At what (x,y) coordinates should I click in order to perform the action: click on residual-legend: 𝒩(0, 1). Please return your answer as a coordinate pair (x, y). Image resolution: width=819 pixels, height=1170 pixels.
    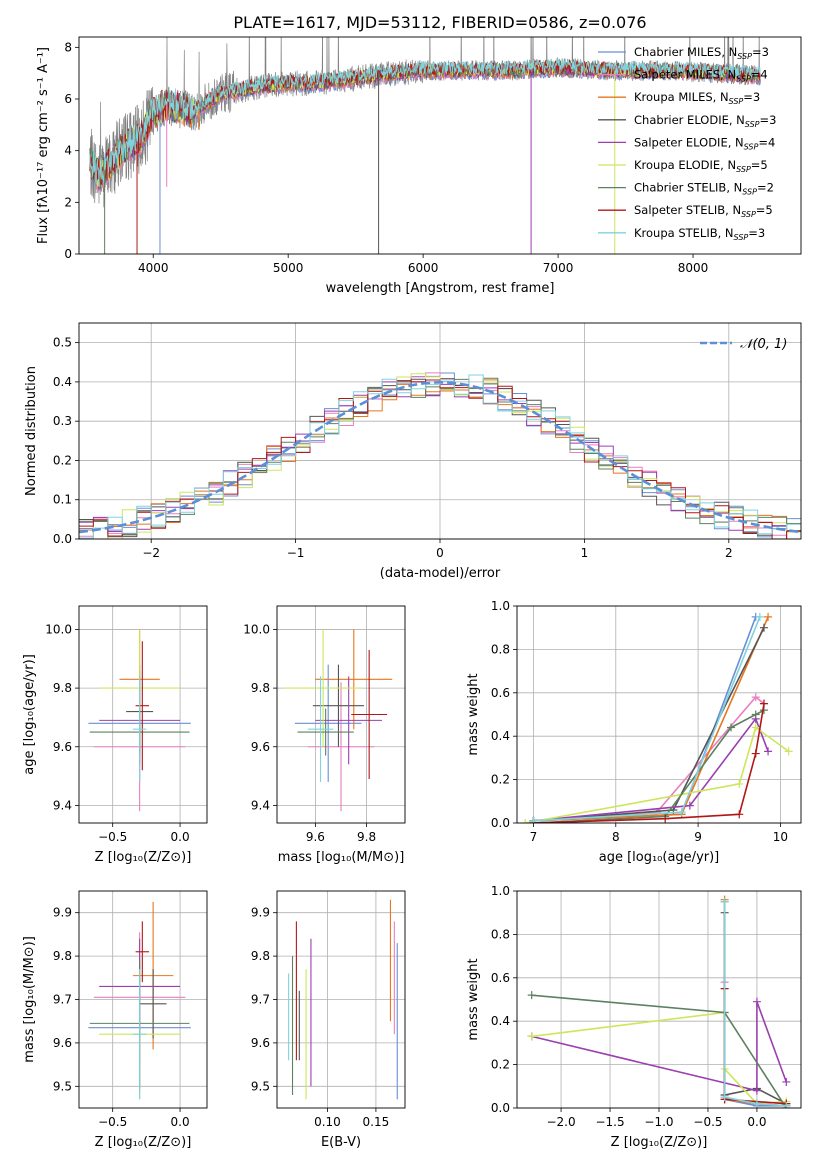
    Looking at the image, I should click on (743, 344).